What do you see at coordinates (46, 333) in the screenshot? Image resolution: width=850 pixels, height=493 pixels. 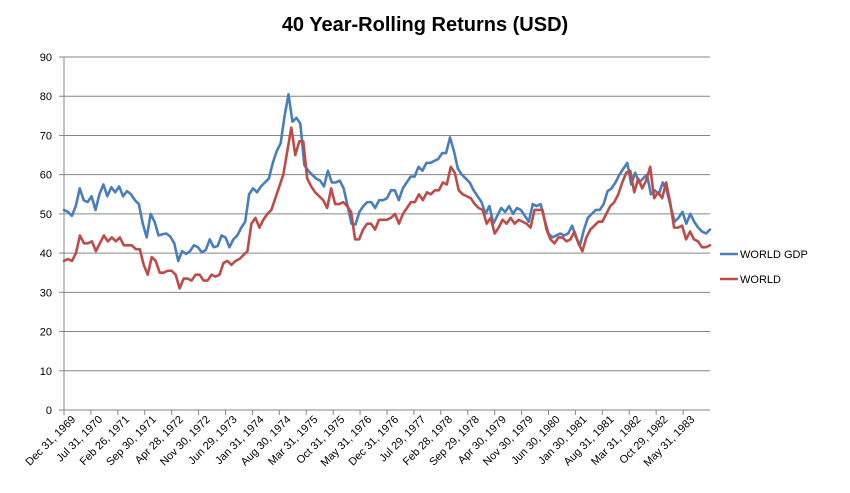 I see `y-tick-label: 20` at bounding box center [46, 333].